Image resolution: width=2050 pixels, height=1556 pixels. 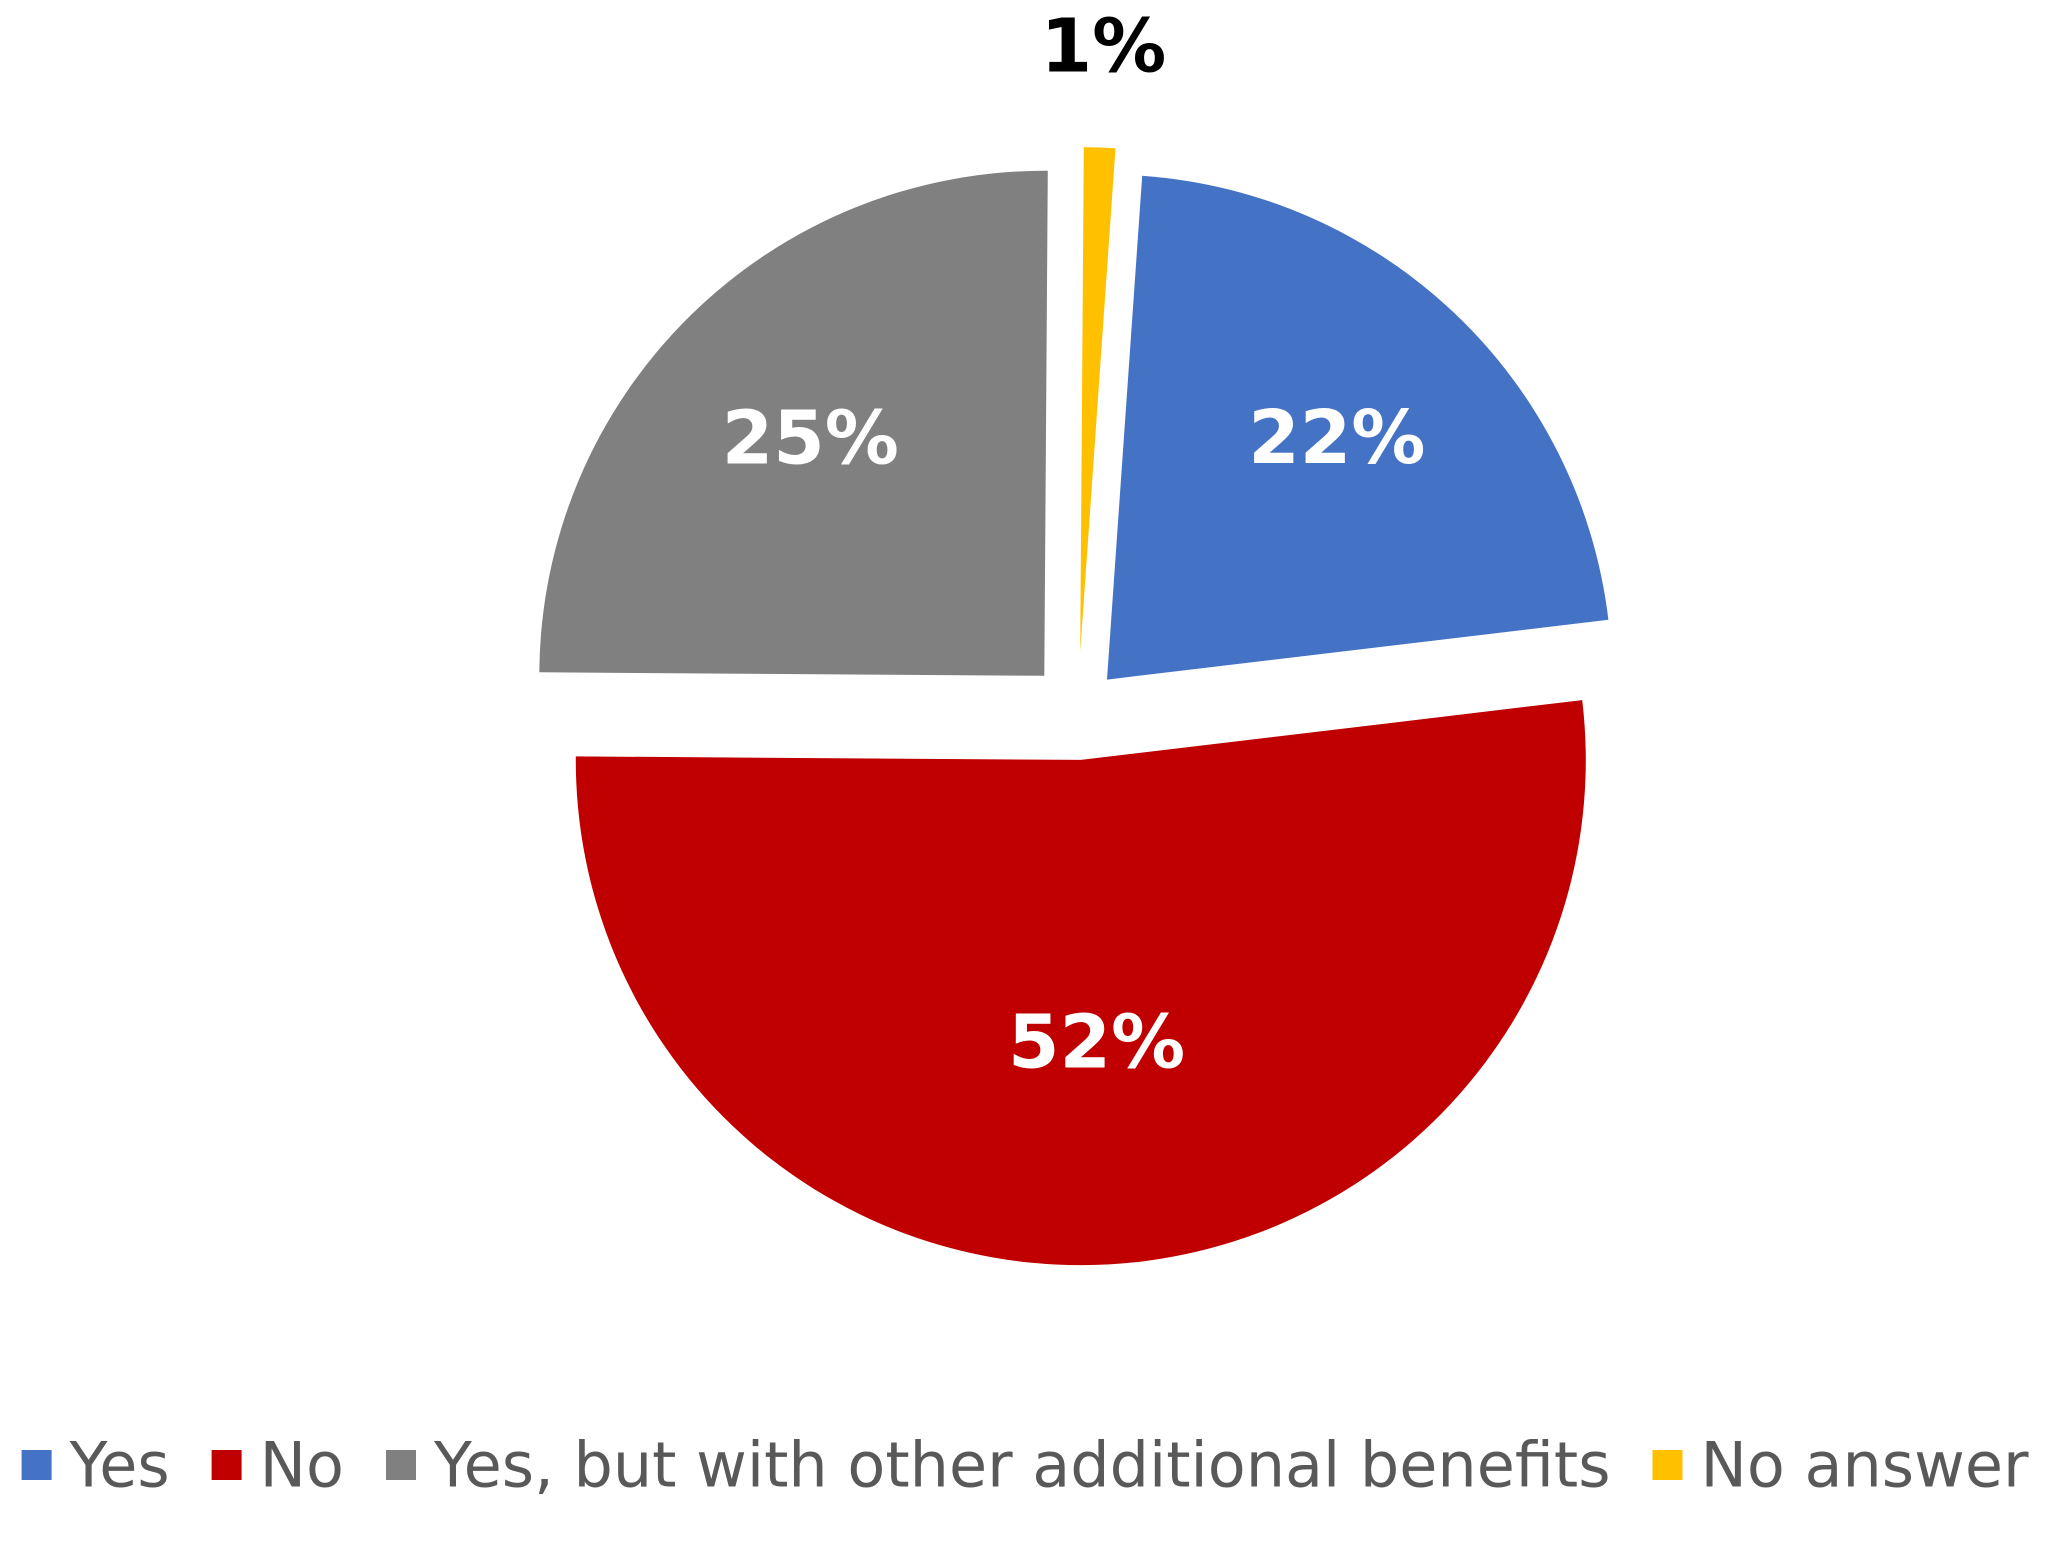 I want to click on data-label-no: 52%, so click(x=1096, y=1042).